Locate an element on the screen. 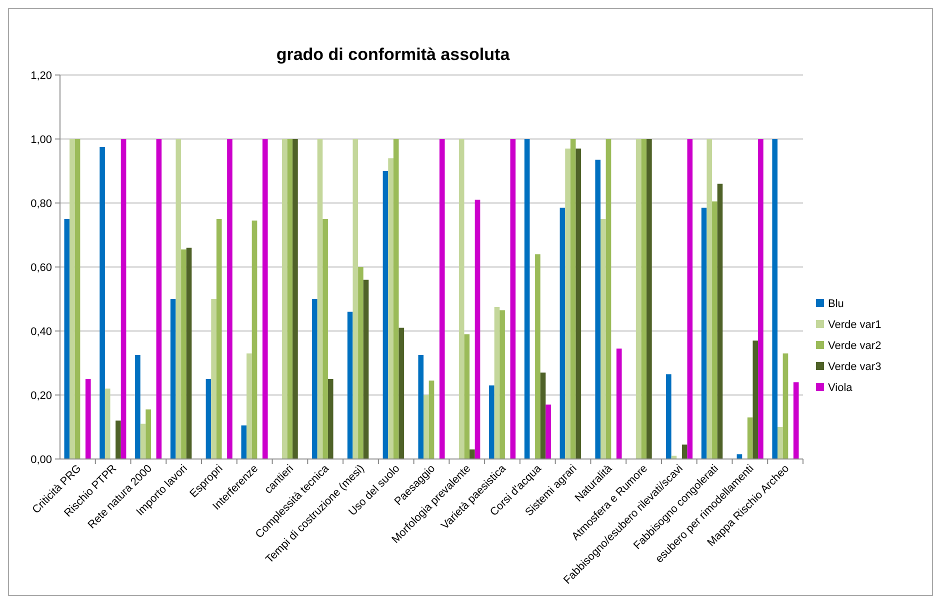  legend-label: Verde var3 is located at coordinates (855, 367).